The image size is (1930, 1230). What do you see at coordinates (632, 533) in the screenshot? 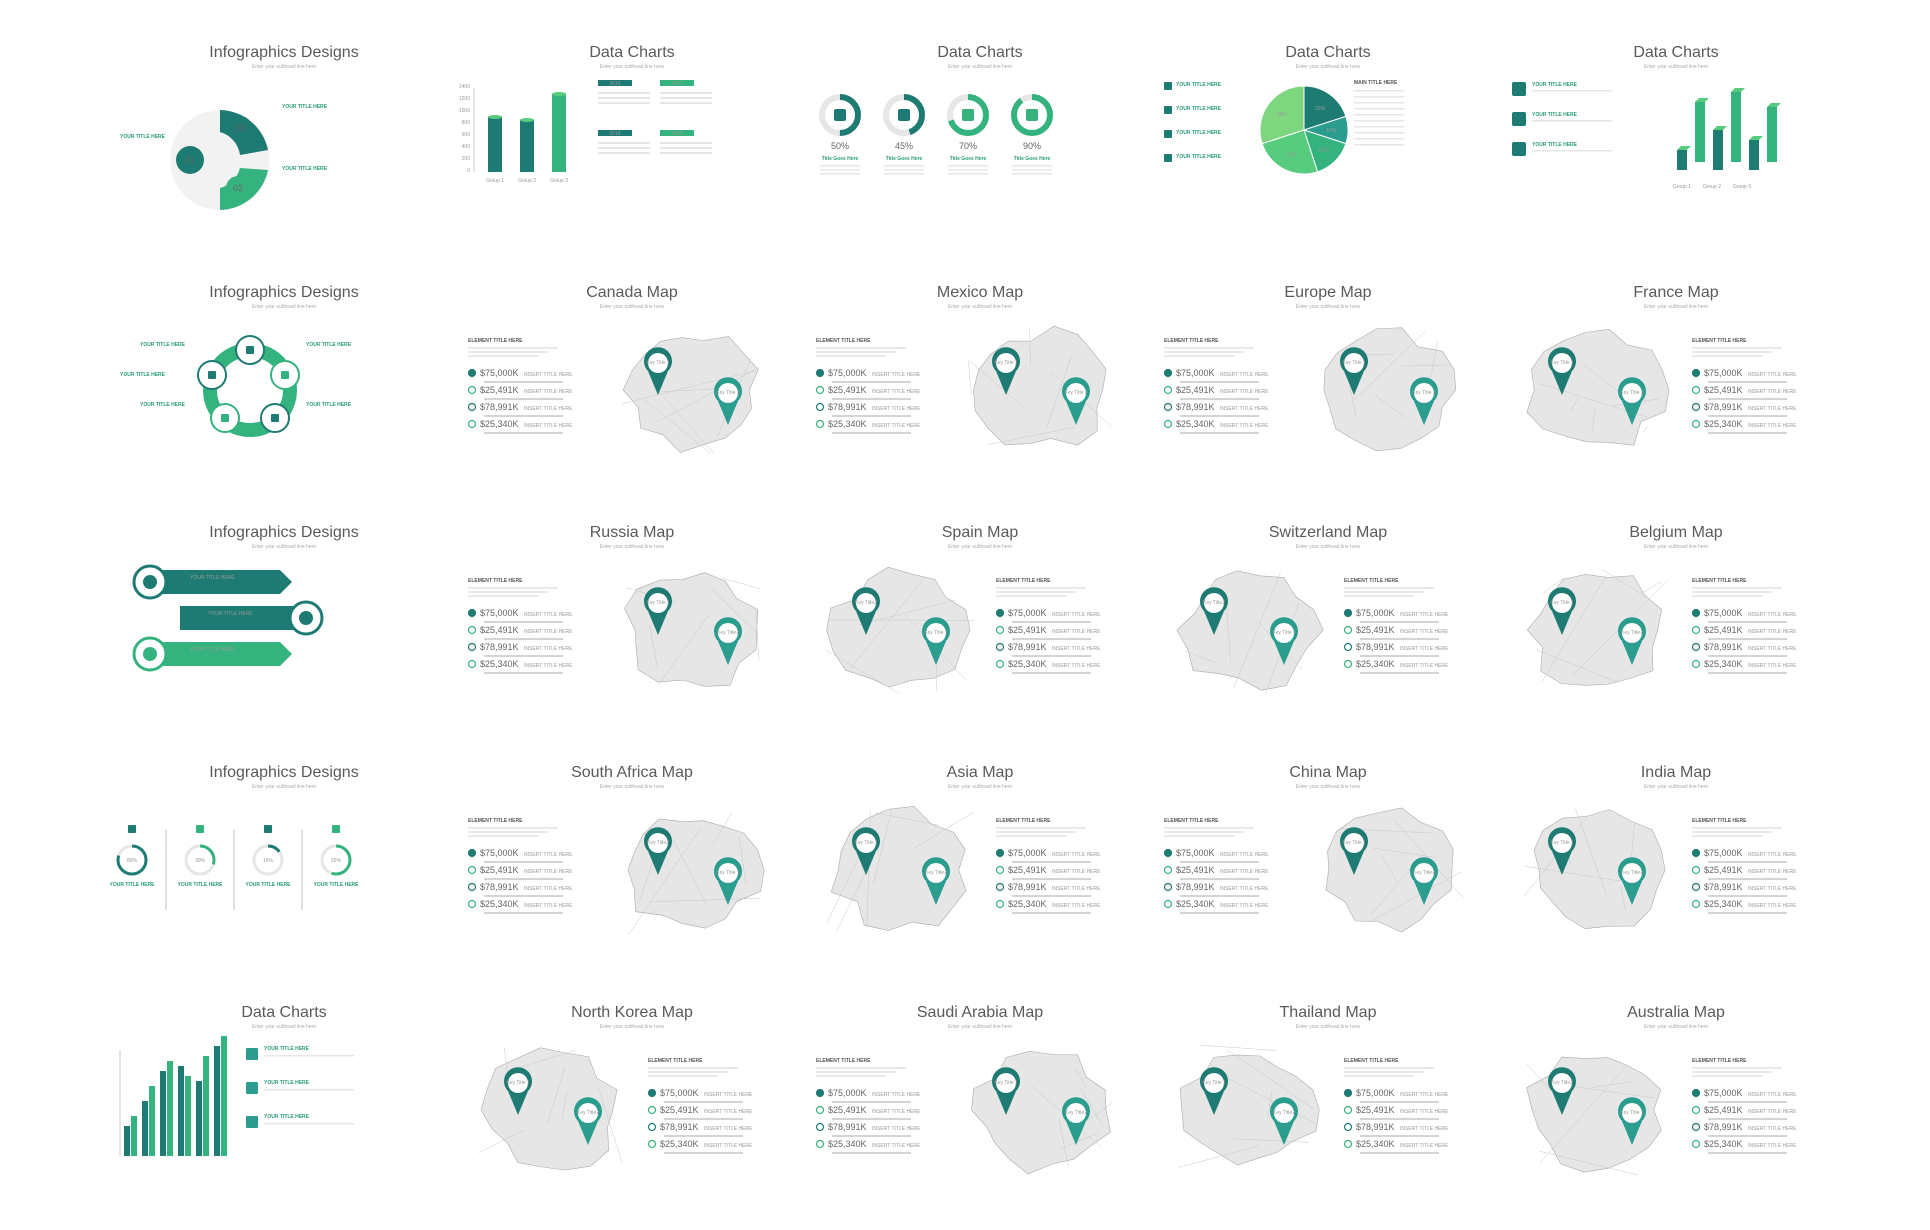
I see `slide-title: Russia Map` at bounding box center [632, 533].